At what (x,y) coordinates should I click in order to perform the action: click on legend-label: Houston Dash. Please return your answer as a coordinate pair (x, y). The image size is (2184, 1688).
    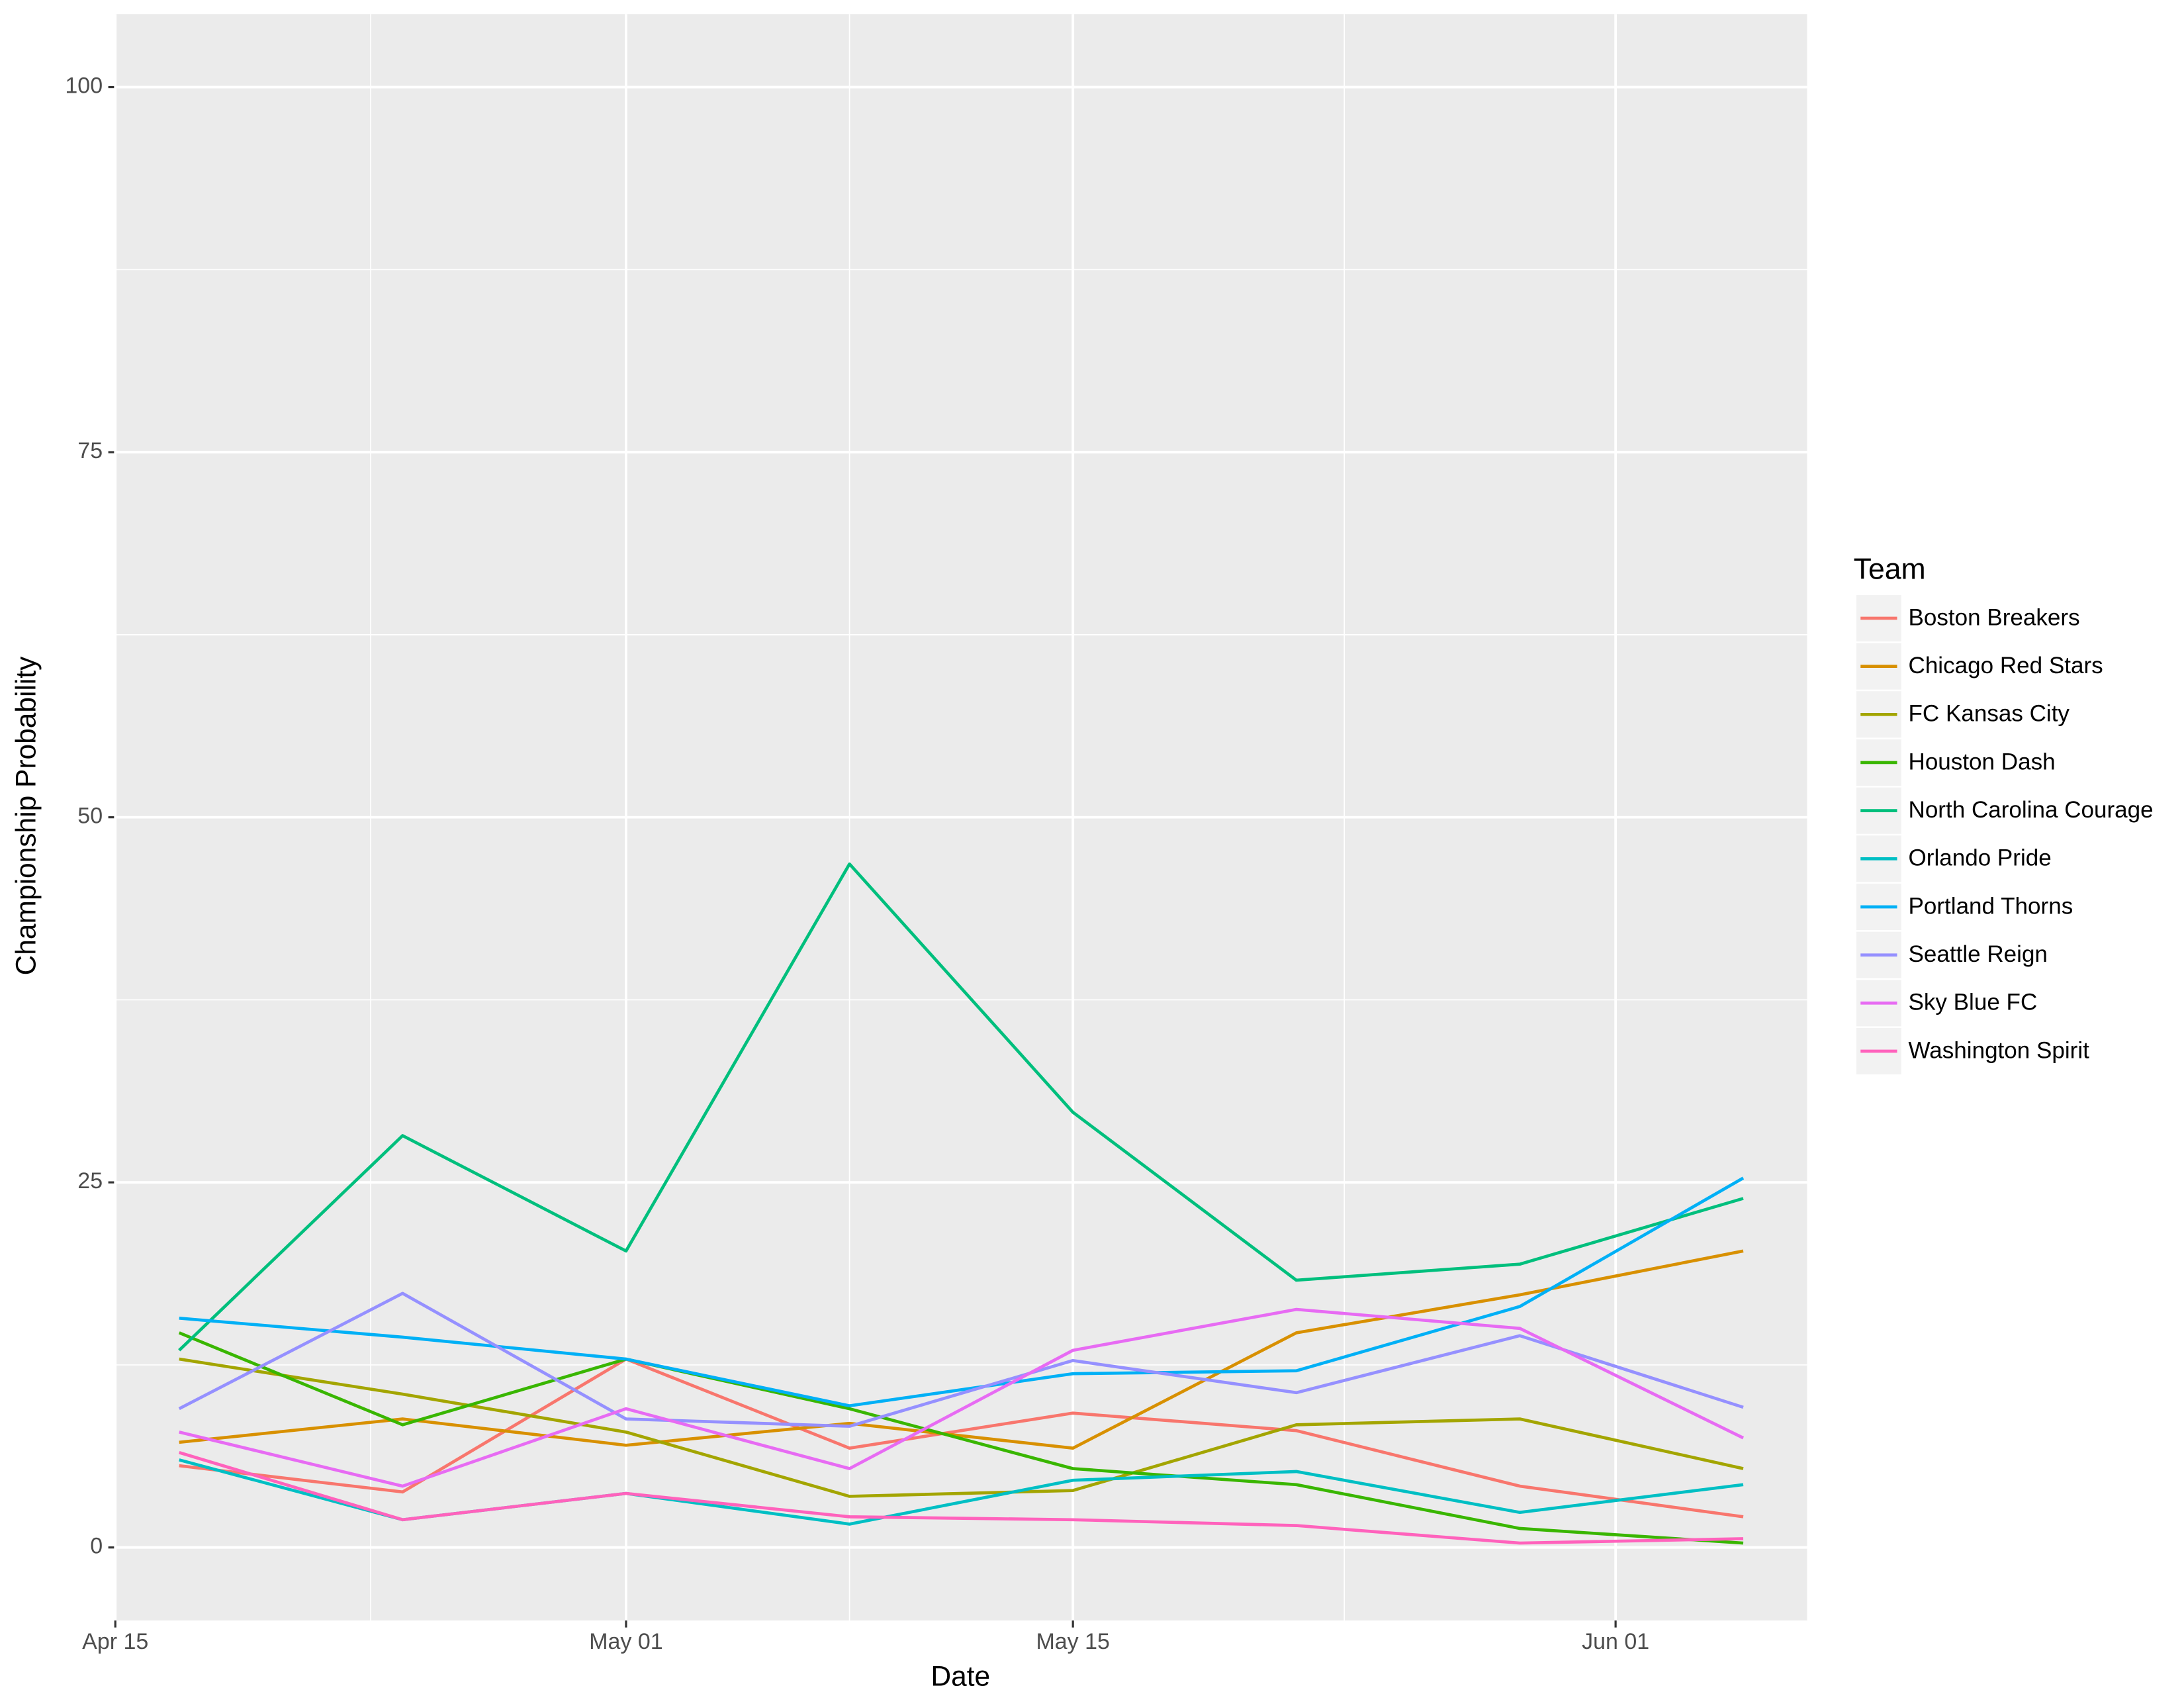
    Looking at the image, I should click on (1982, 761).